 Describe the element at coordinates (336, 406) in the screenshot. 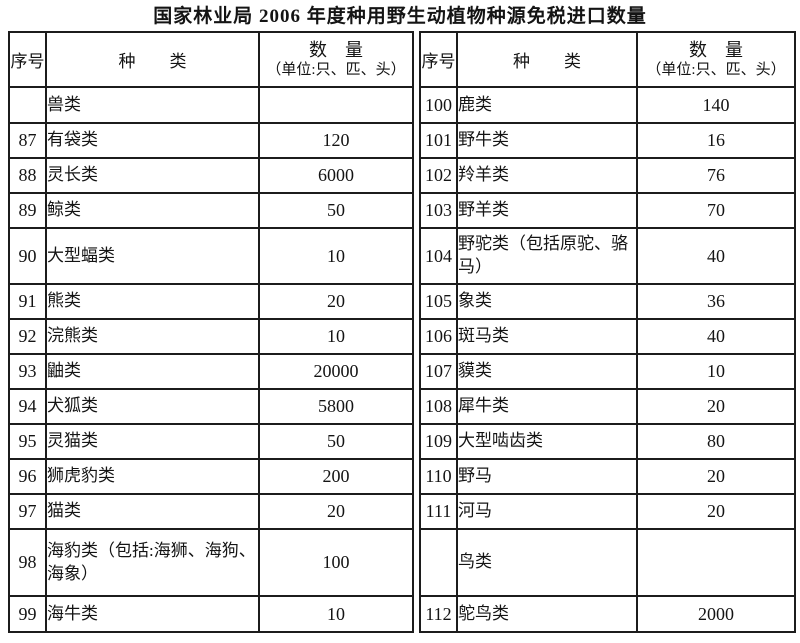

I see `quantity-cell: 5800` at that location.